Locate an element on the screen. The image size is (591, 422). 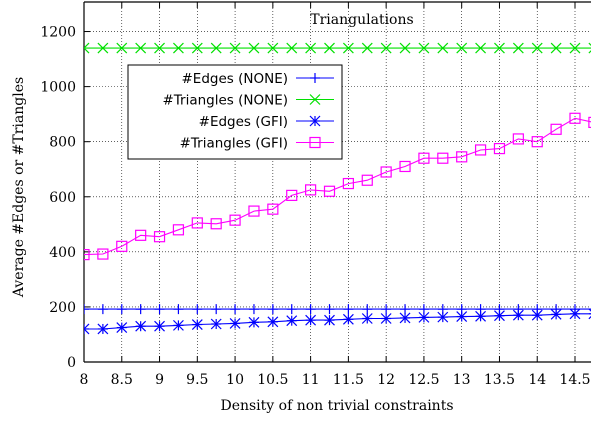
x-tick-label: 13 is located at coordinates (462, 380).